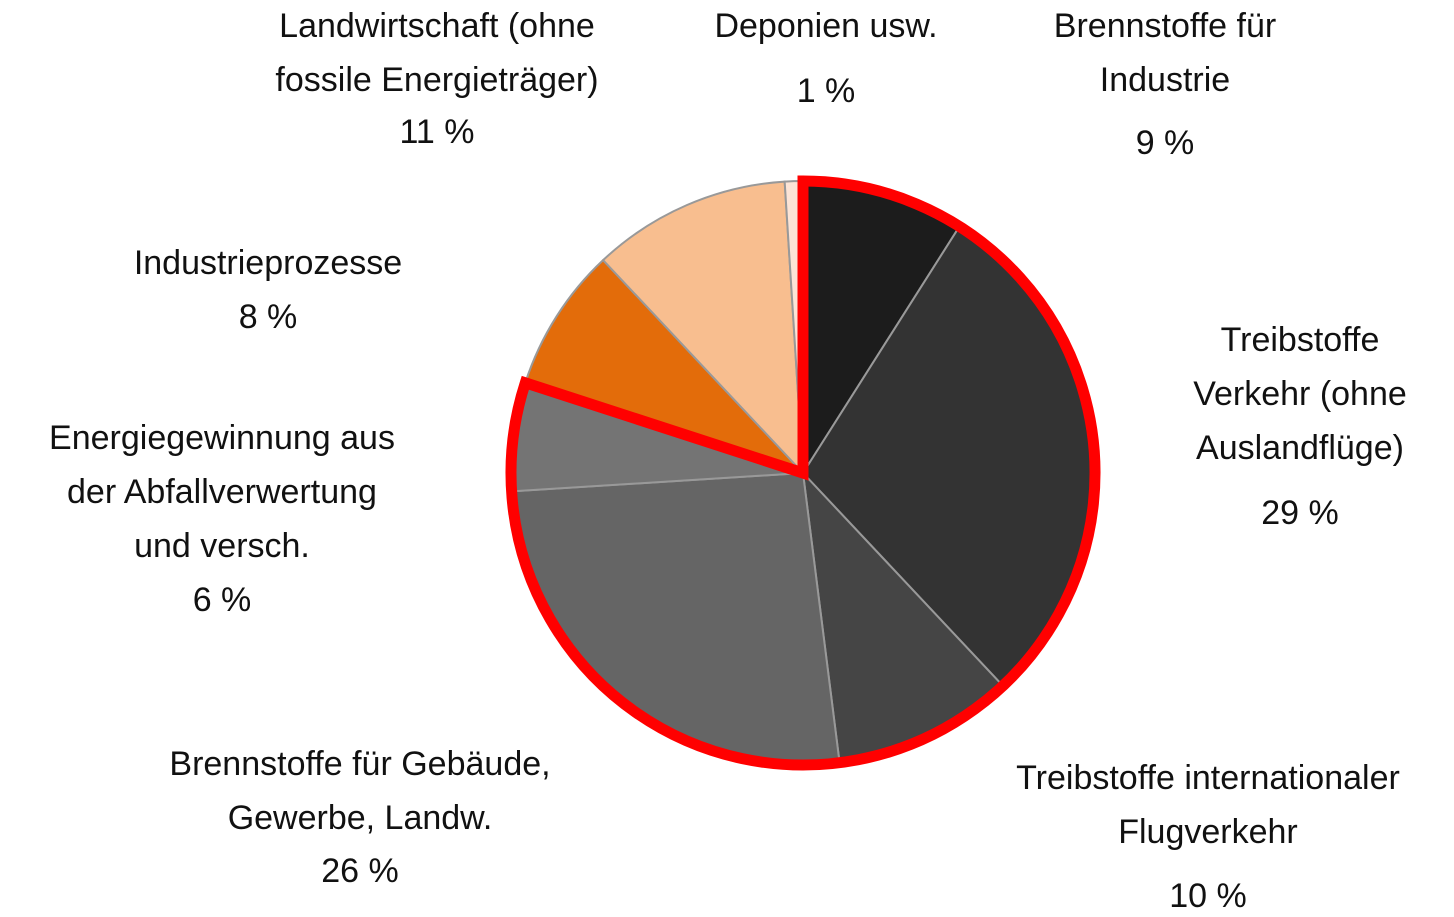 The width and height of the screenshot is (1454, 917). Describe the element at coordinates (359, 764) in the screenshot. I see `slice-label: Brennstoffe für Gebäude,` at that location.